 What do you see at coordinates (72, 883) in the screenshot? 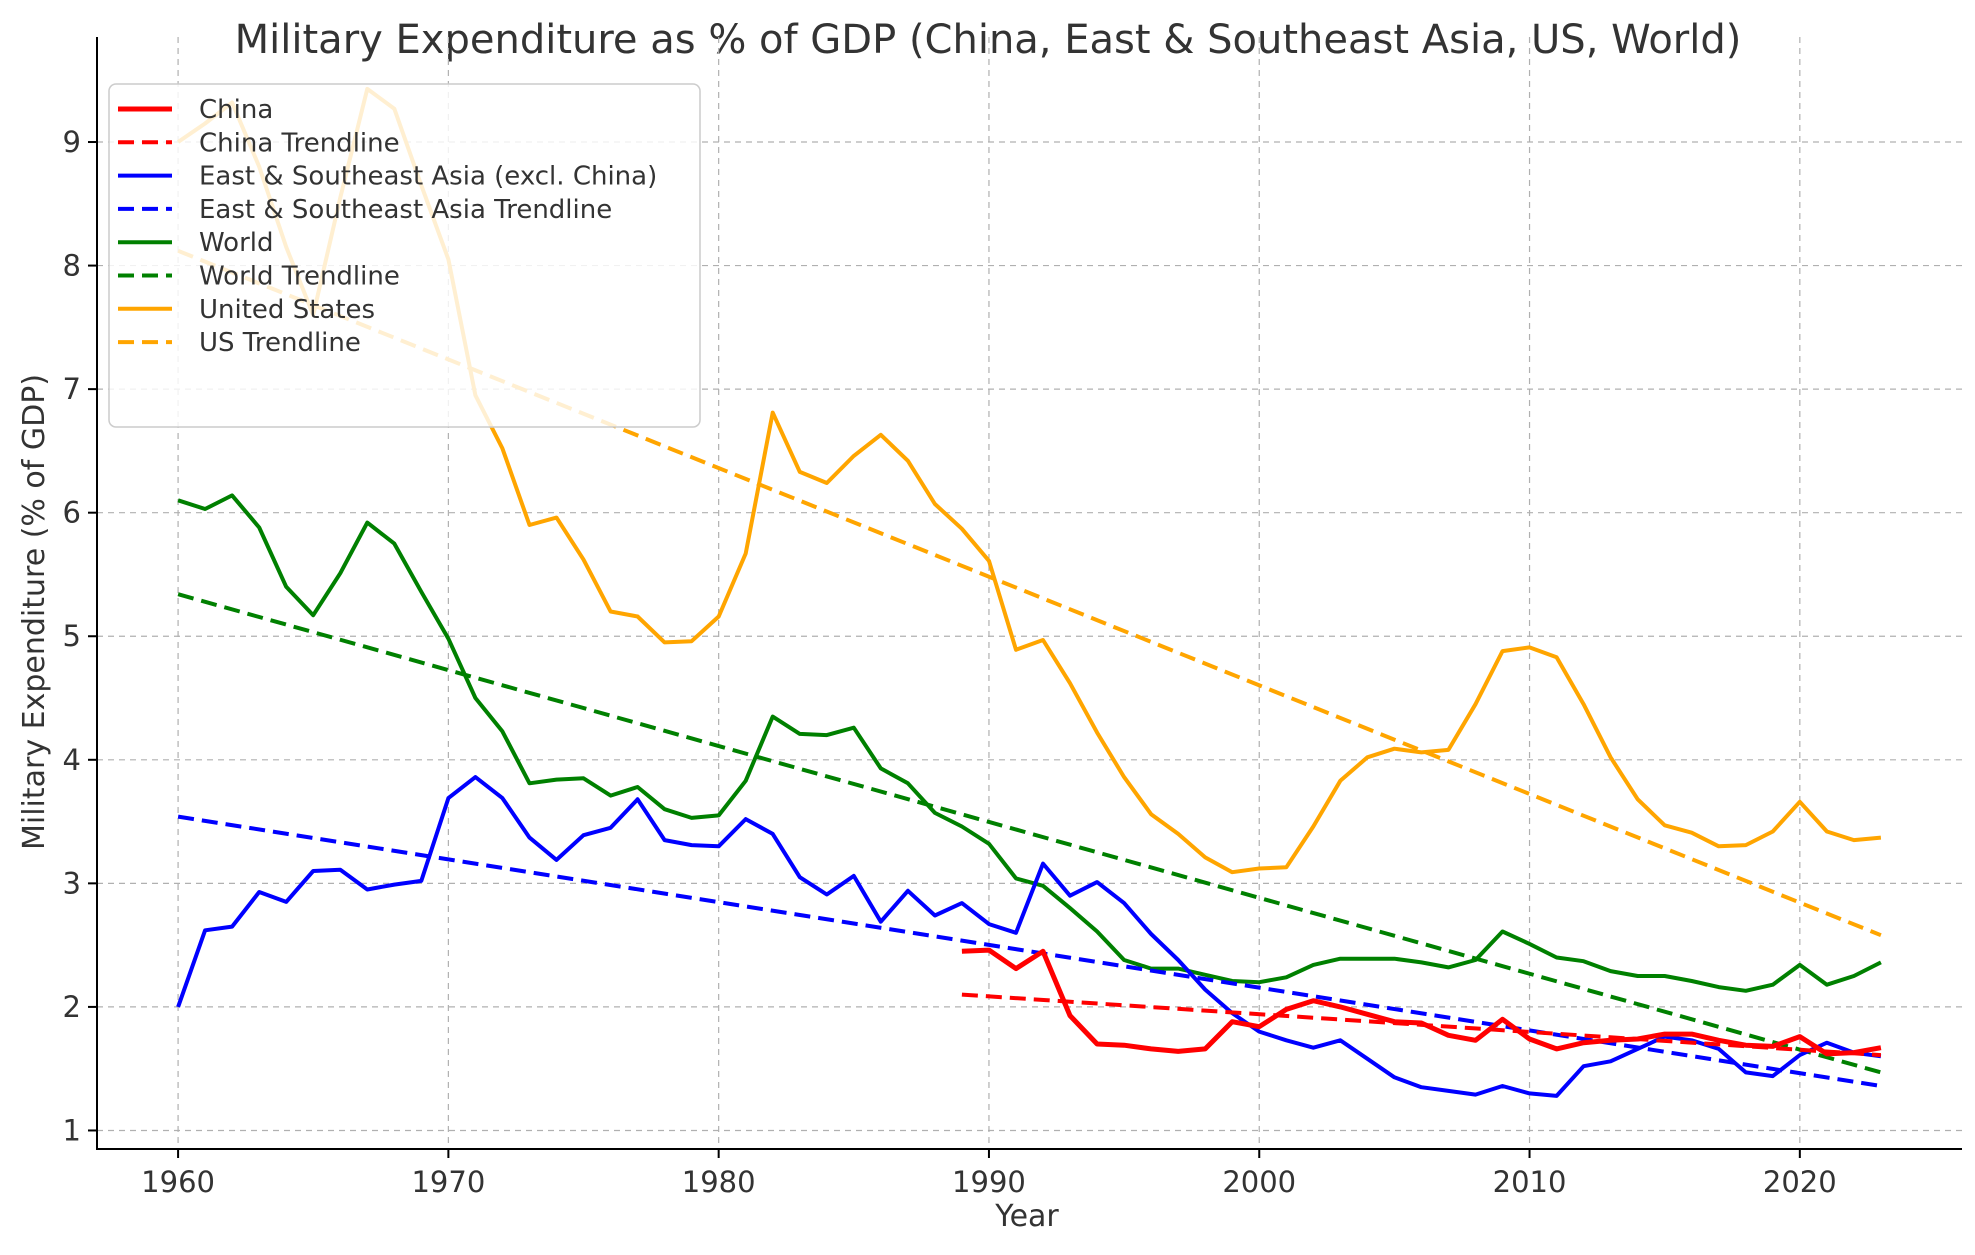
I see `y-tick-label: 3` at bounding box center [72, 883].